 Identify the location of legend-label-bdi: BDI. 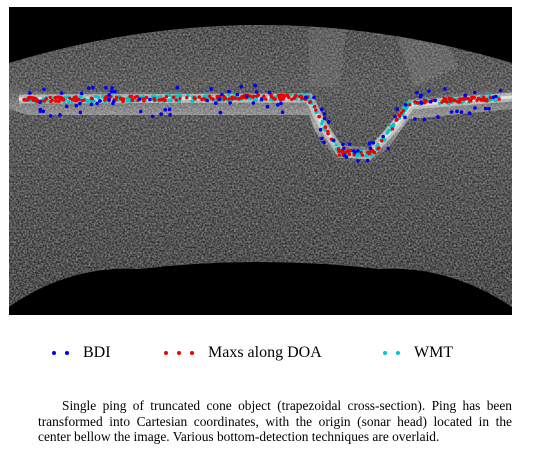
(97, 352).